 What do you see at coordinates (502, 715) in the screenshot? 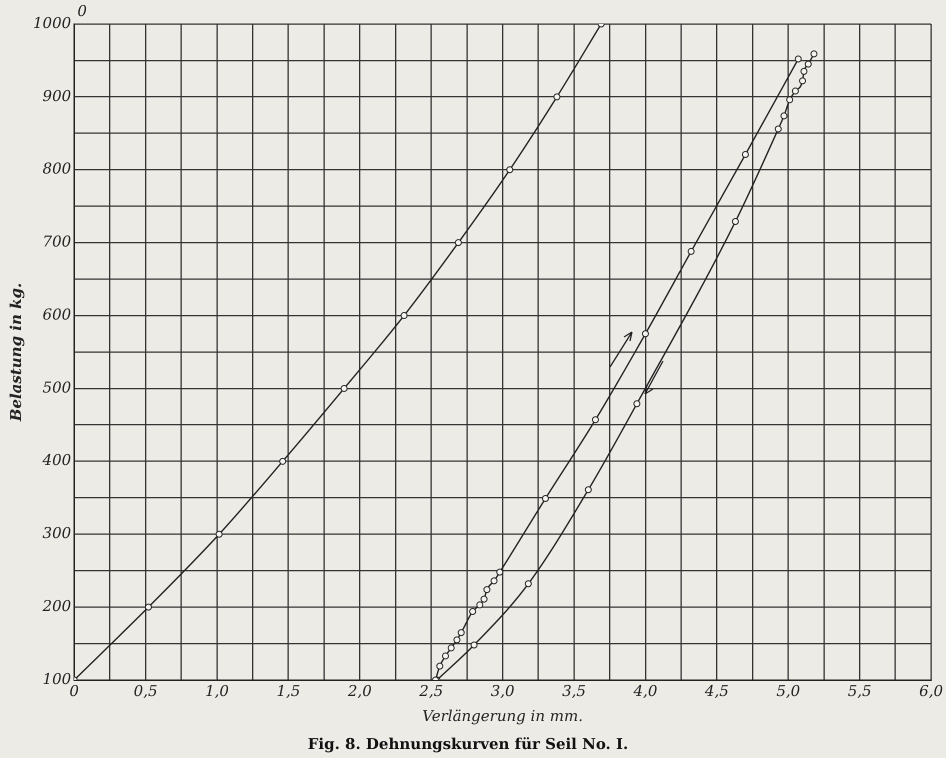
I see `x-axis-title: Verlängerung in mm.` at bounding box center [502, 715].